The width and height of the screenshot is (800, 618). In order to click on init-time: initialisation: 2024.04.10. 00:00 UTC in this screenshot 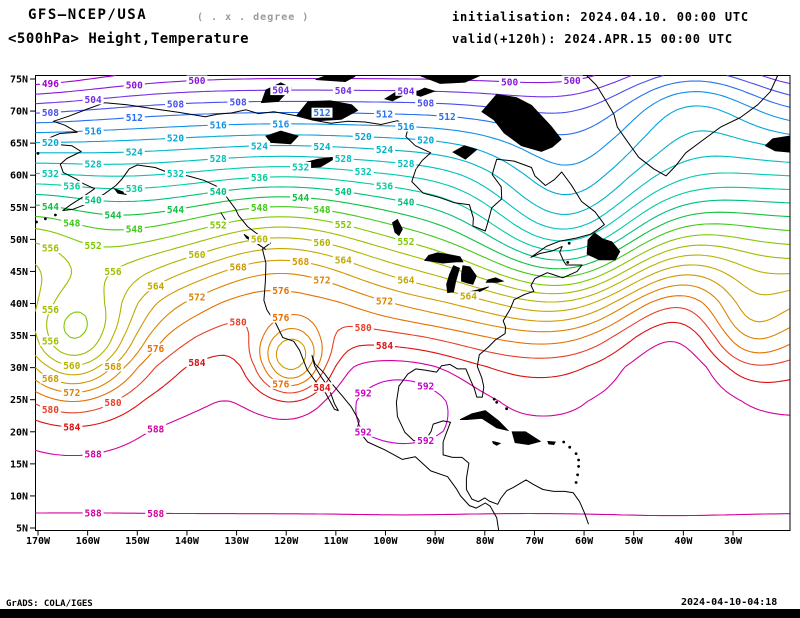, I will do `click(600, 17)`.